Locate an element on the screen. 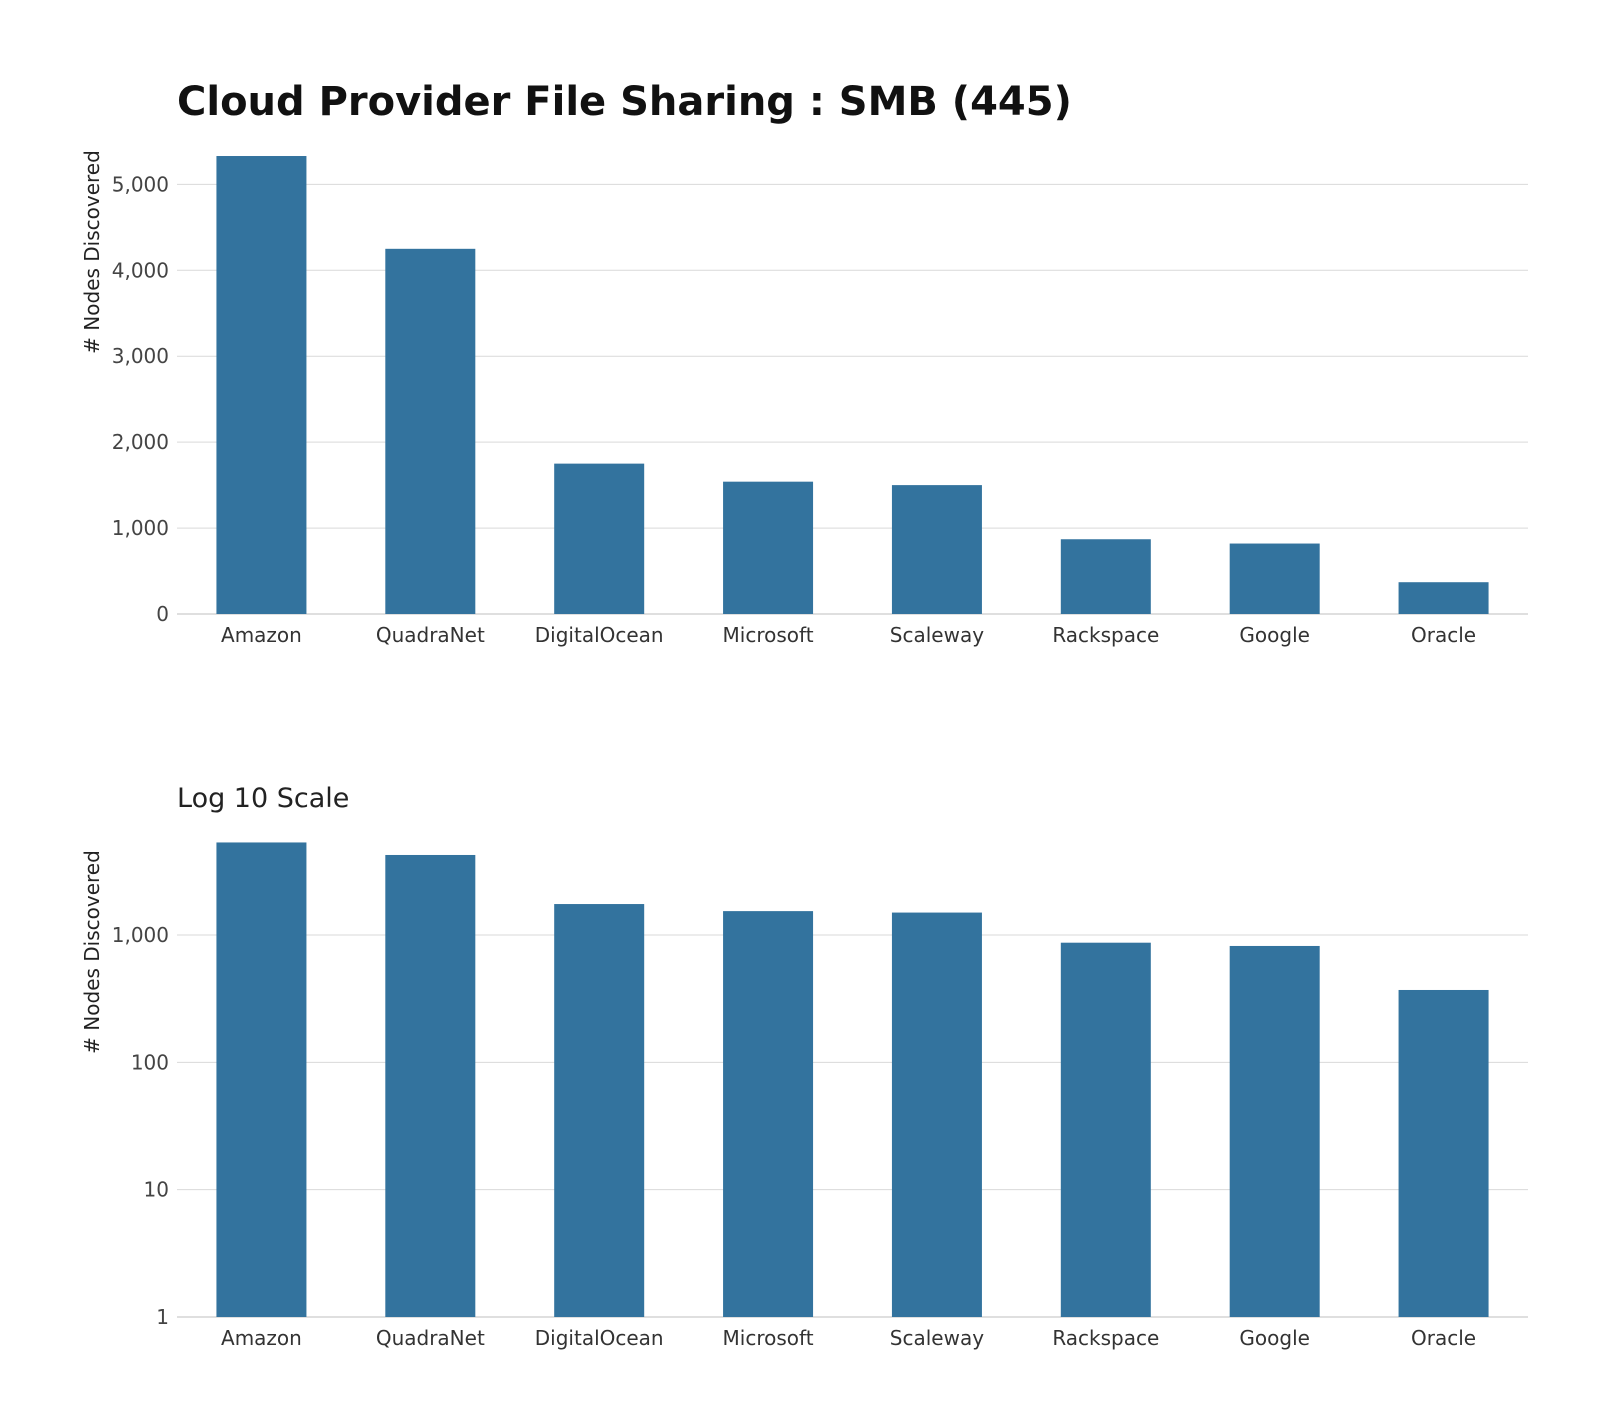  top-y-ticks: 0 1,000 2,000 3,000 4,000 5,000 is located at coordinates (140, 399).